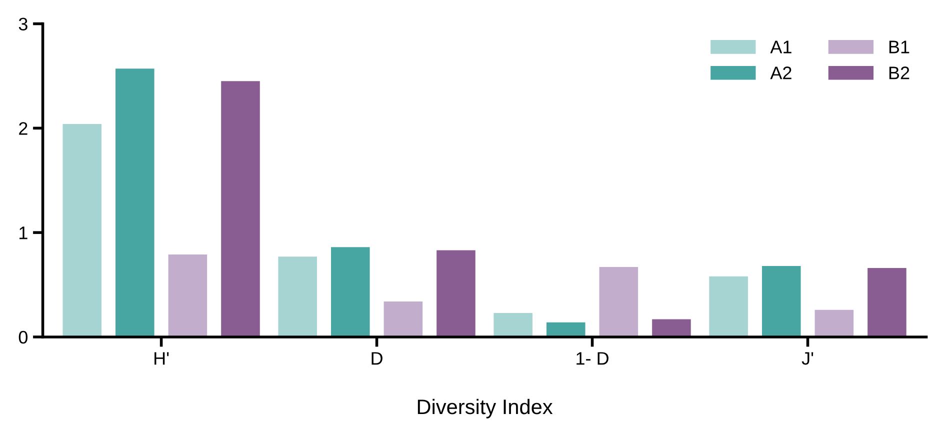 Image resolution: width=930 pixels, height=432 pixels. I want to click on x-tick-label: H', so click(161, 358).